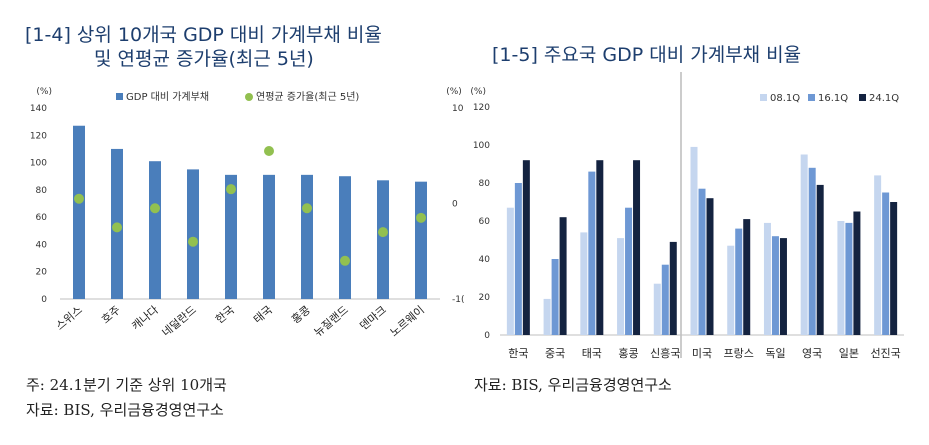 Image resolution: width=929 pixels, height=445 pixels. What do you see at coordinates (111, 314) in the screenshot?
I see `left-category-label: 호주` at bounding box center [111, 314].